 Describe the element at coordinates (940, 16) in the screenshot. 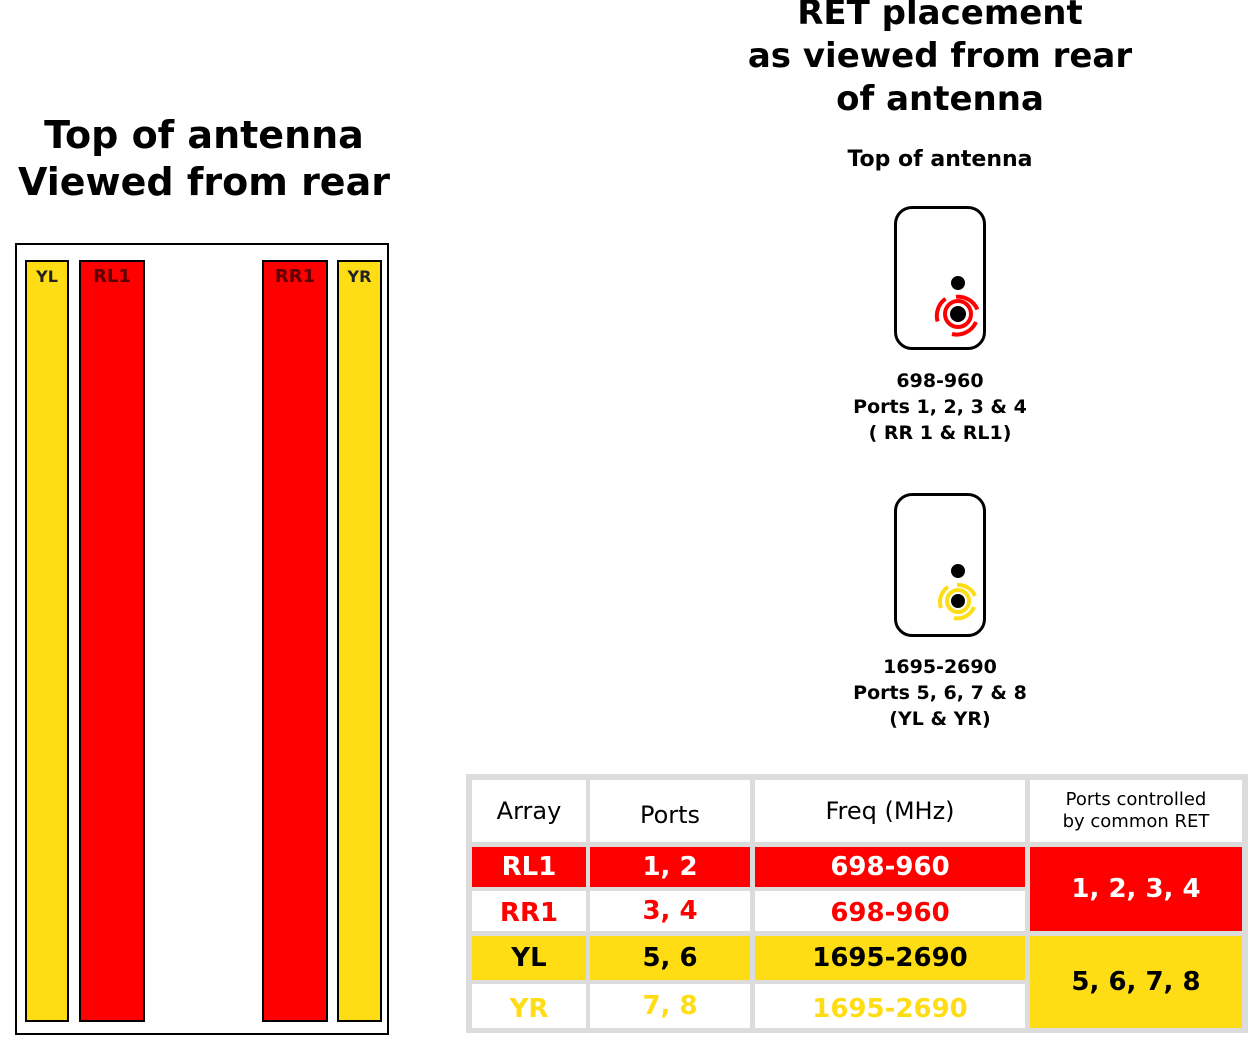

I see `ret-title-line-1: RET placement` at that location.